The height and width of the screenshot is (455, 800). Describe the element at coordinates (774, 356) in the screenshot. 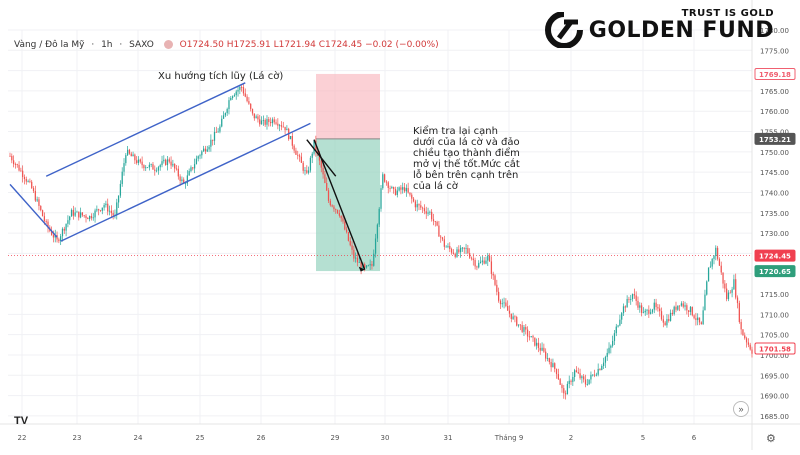

I see `y-tick-label: 1700.00` at that location.